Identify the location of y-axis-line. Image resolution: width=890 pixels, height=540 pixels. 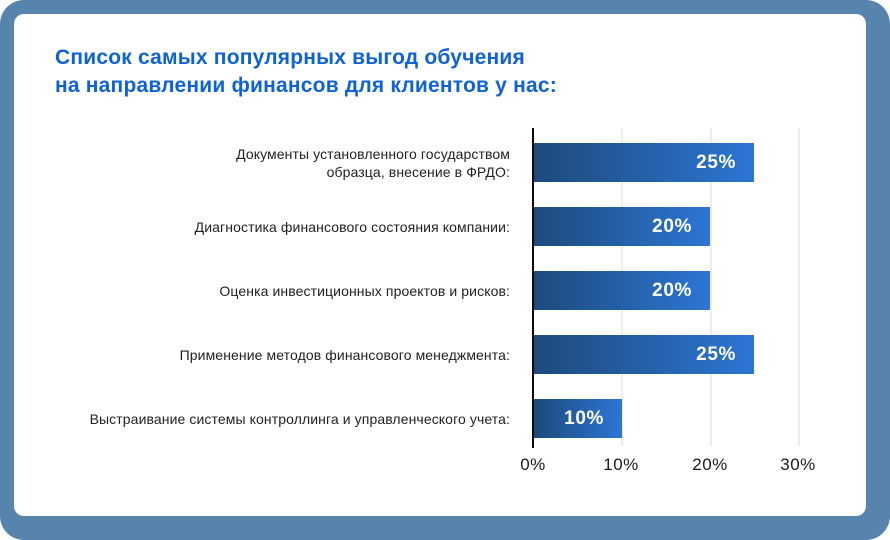
(533, 288).